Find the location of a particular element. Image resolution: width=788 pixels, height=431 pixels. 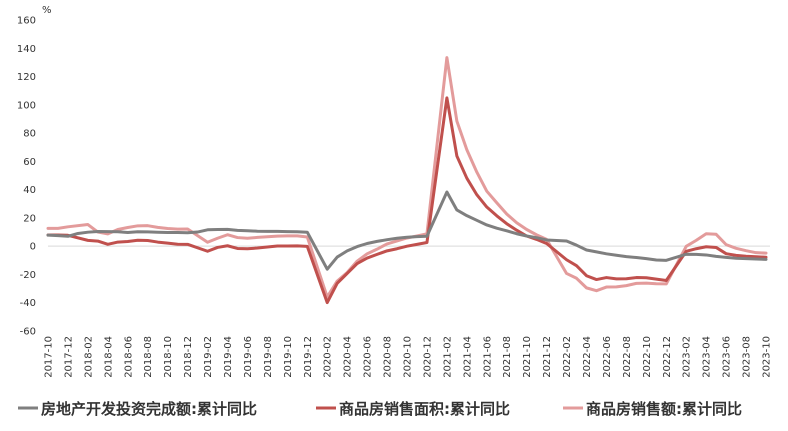

x-tick-label: 2023-08 is located at coordinates (747, 357).